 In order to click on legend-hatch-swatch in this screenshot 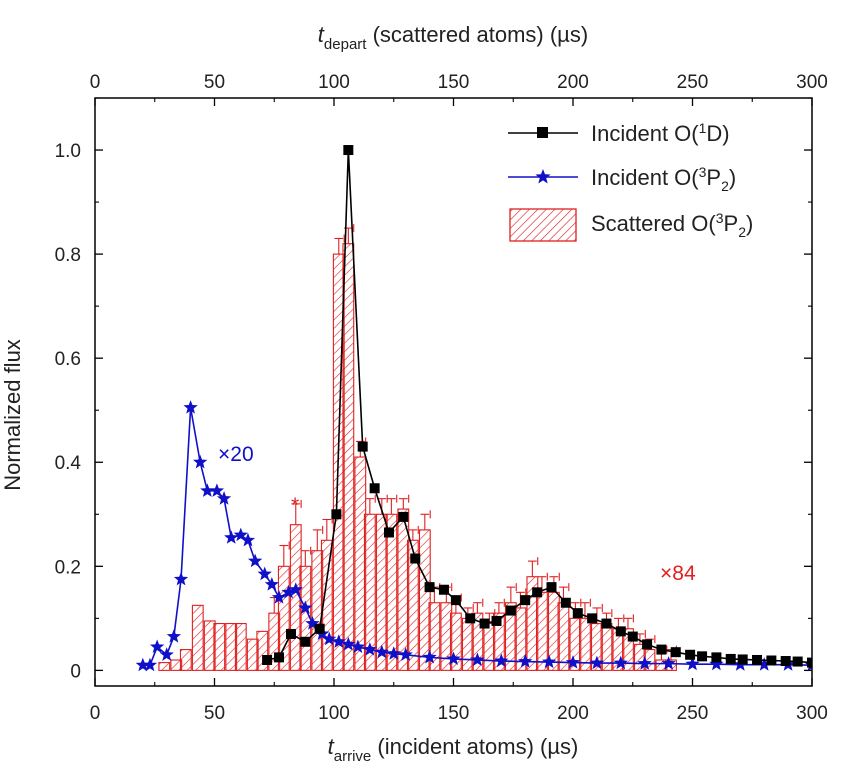, I will do `click(543, 225)`.